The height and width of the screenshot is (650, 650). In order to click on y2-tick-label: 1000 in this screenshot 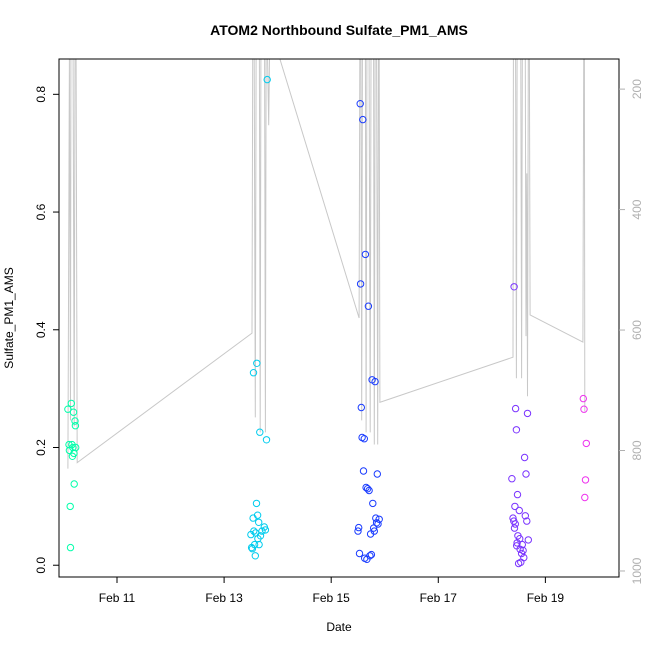, I will do `click(637, 570)`.